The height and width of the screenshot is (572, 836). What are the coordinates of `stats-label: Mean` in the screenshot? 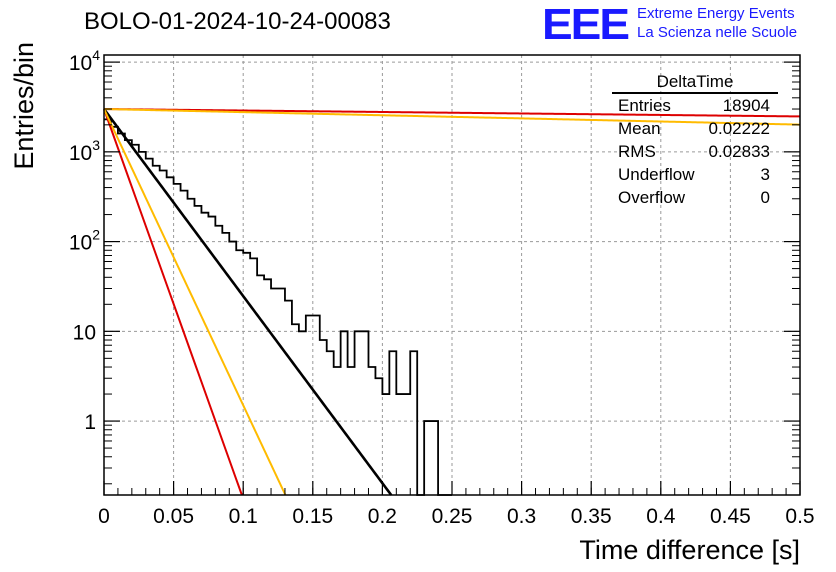 It's located at (639, 128).